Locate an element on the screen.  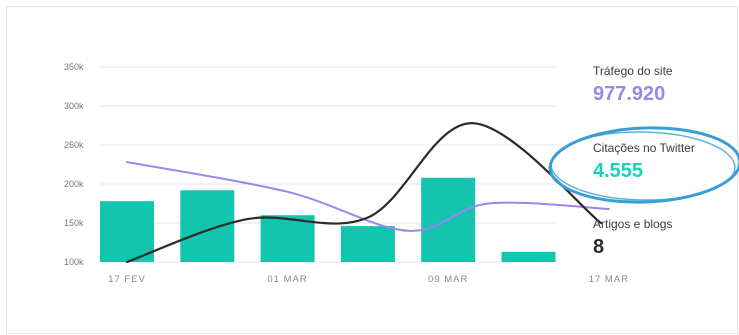
x-tick-label: 09 MAR is located at coordinates (448, 279).